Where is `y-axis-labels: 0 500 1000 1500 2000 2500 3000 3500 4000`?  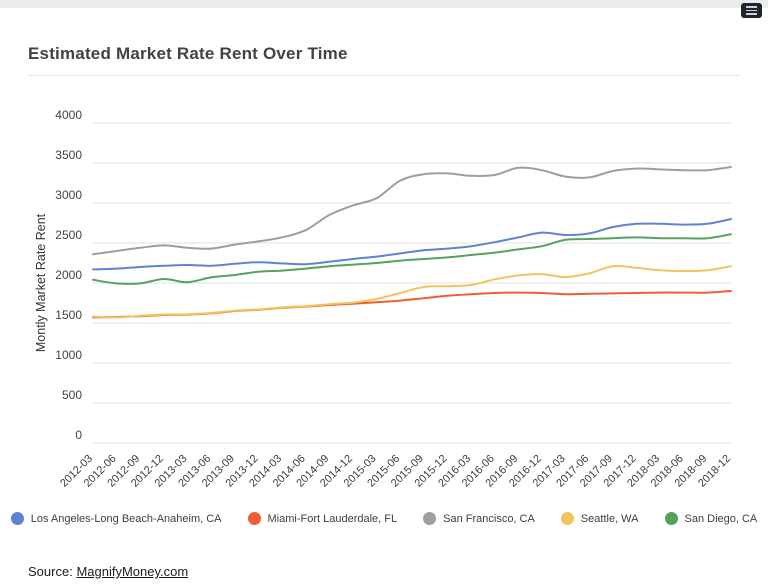
y-axis-labels: 0 500 1000 1500 2000 2500 3000 3500 4000 is located at coordinates (68, 275).